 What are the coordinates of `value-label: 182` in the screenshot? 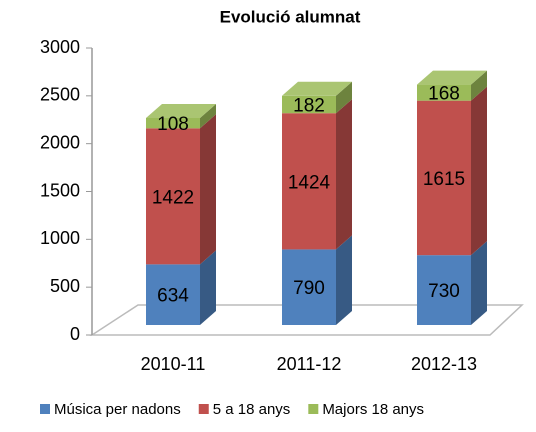 It's located at (309, 106).